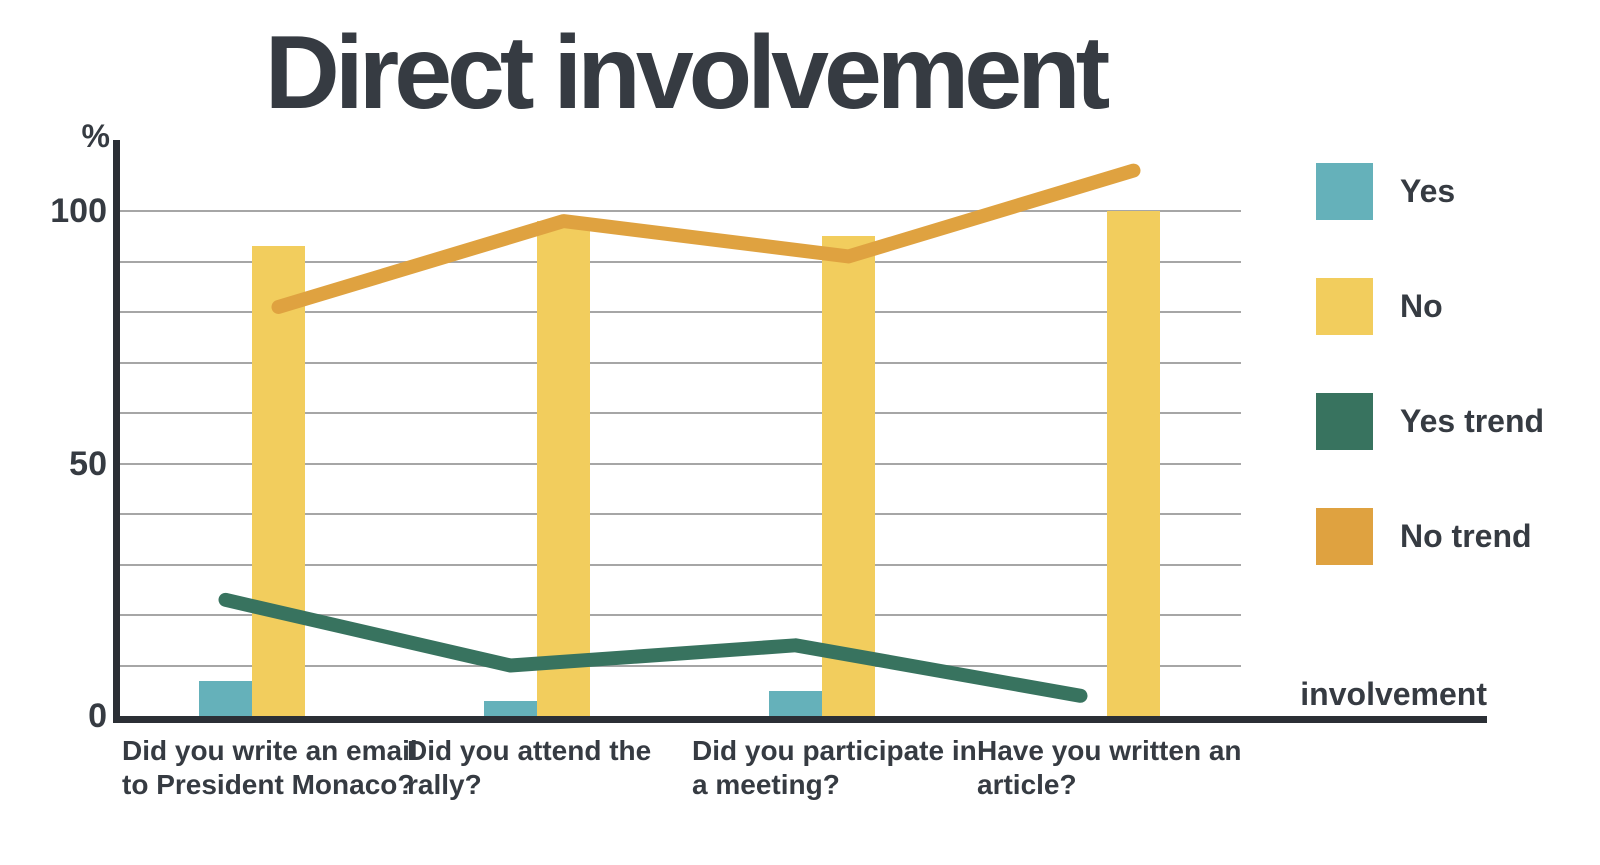 The image size is (1600, 865). What do you see at coordinates (78, 211) in the screenshot?
I see `y-tick-label: 100` at bounding box center [78, 211].